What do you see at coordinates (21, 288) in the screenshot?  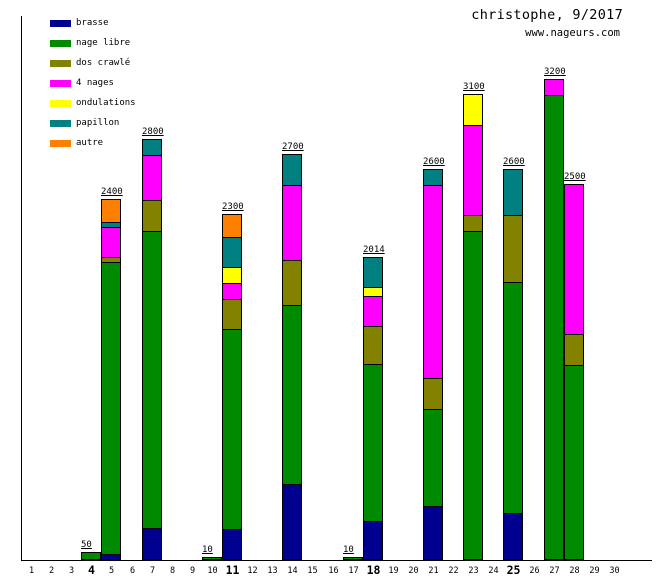 I see `y-axis-line` at bounding box center [21, 288].